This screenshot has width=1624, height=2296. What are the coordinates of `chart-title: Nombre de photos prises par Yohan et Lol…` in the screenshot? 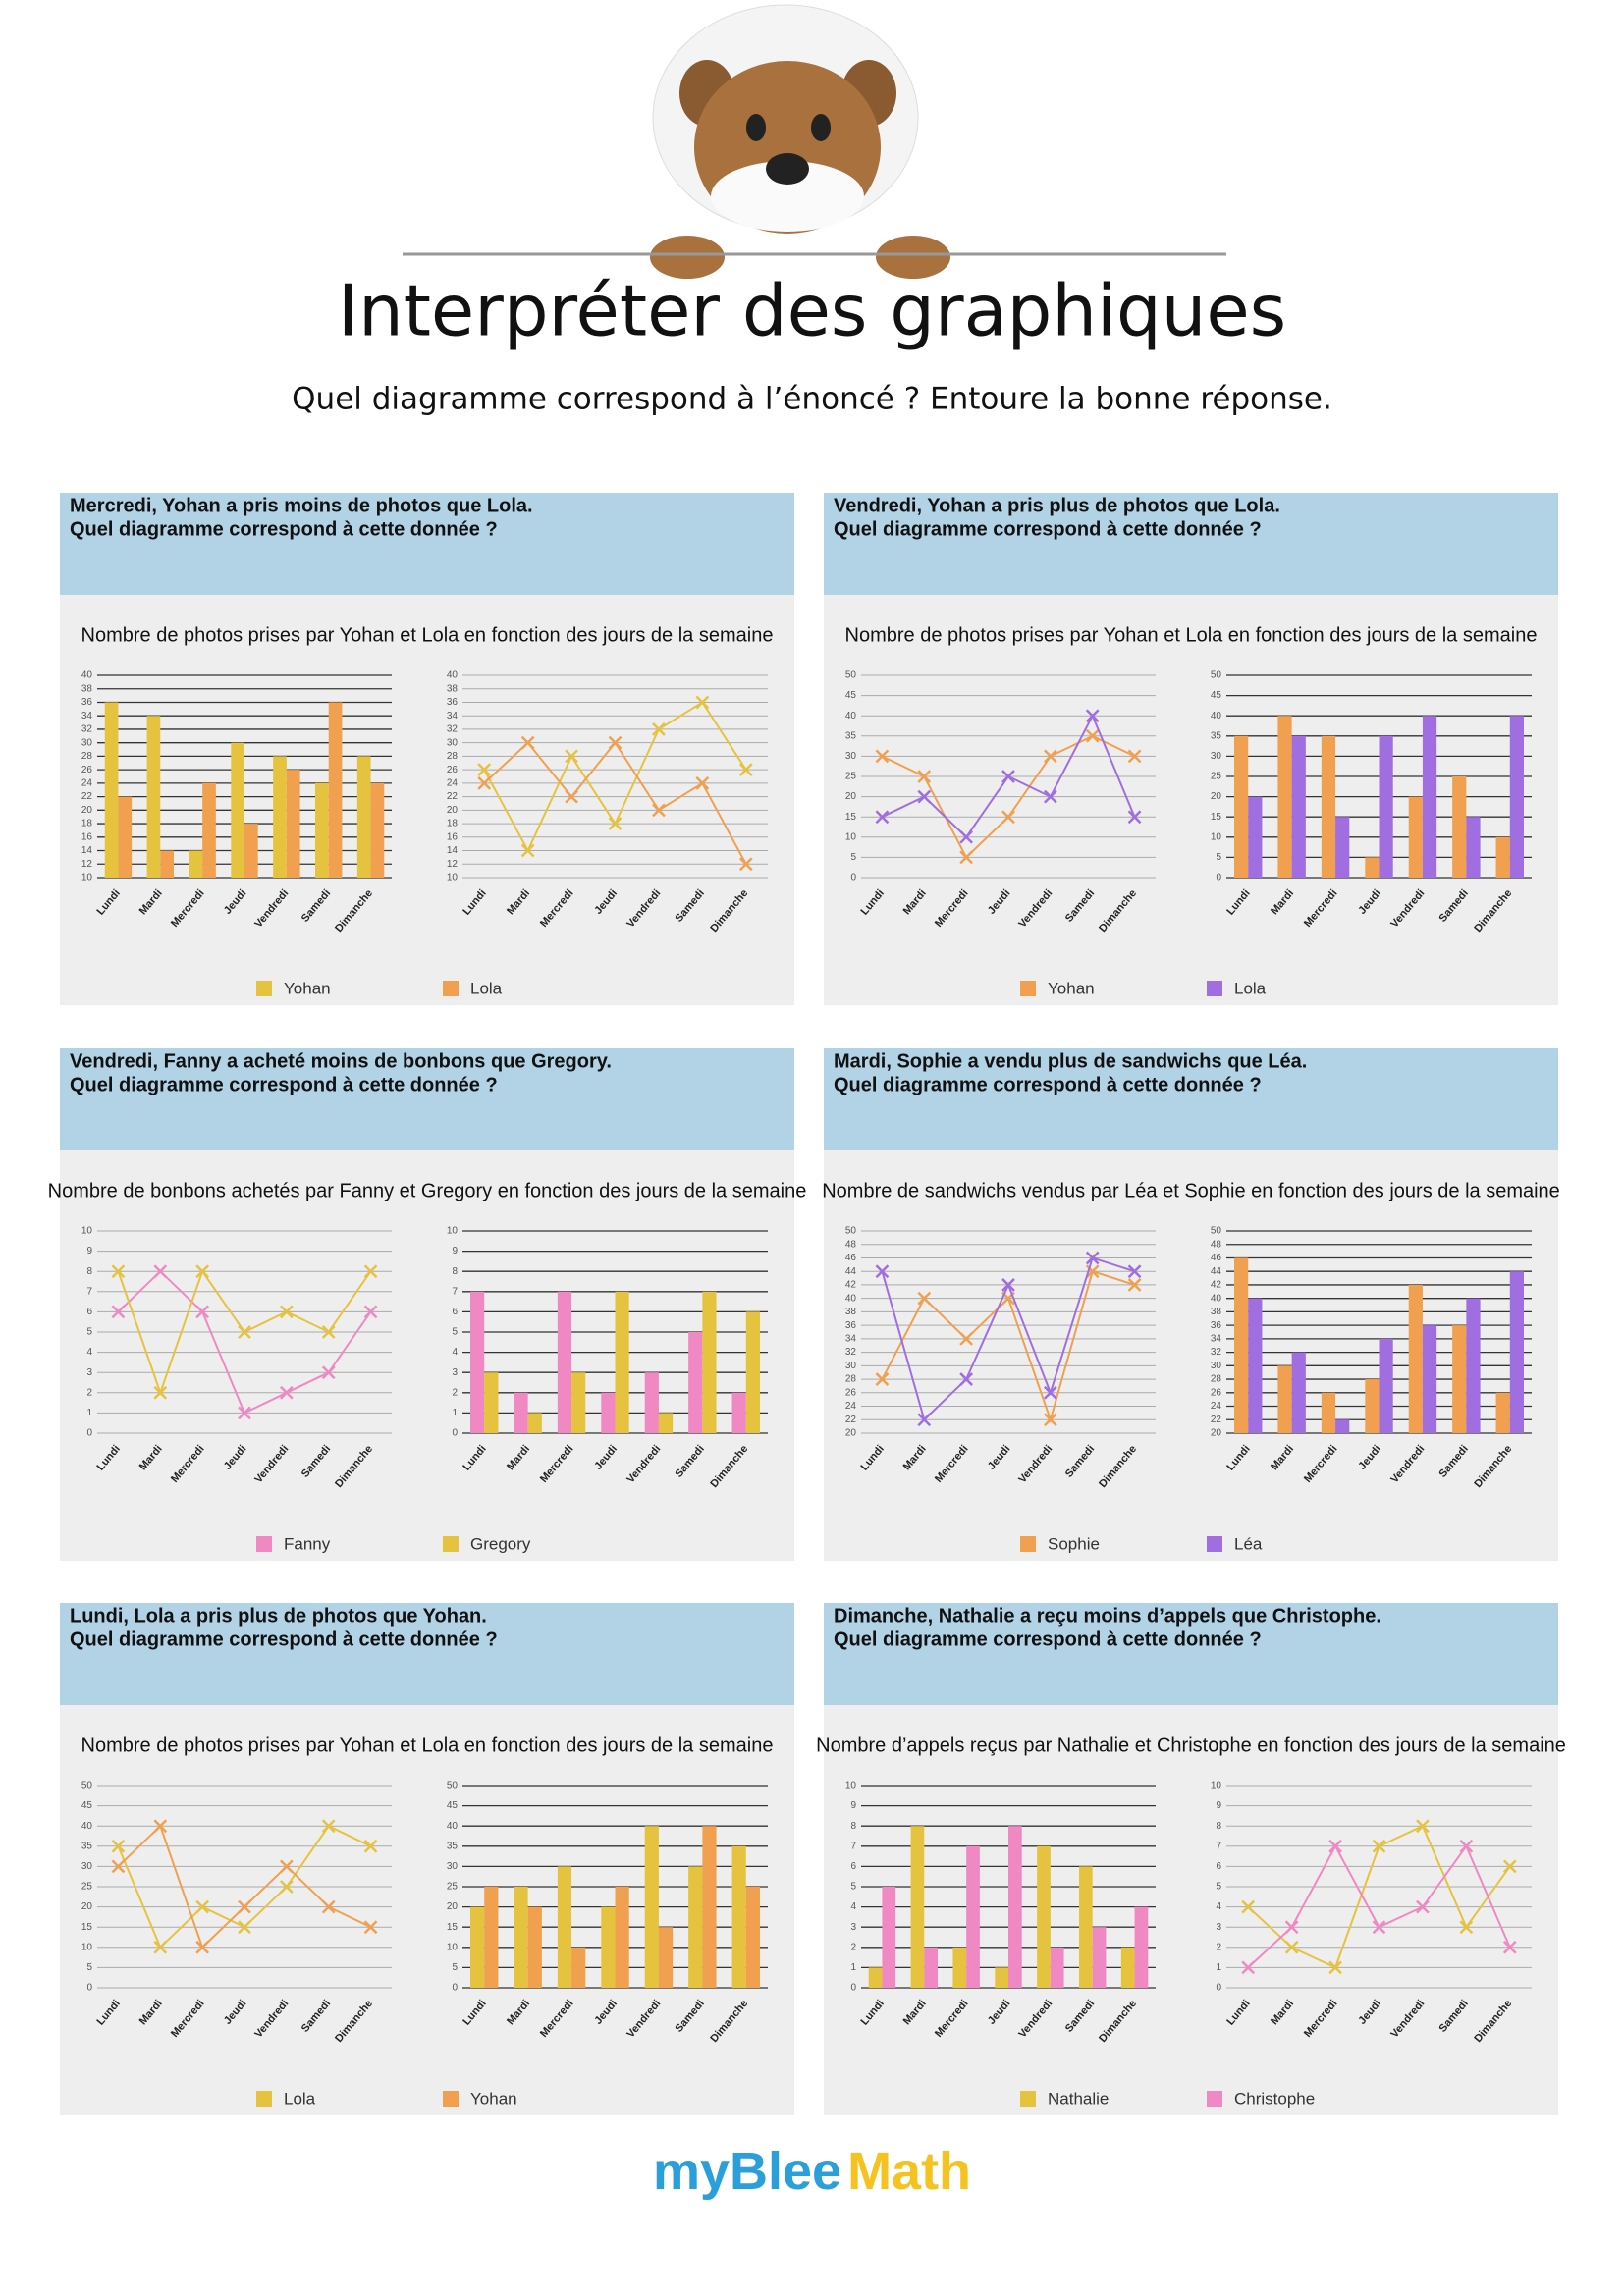 It's located at (1191, 635).